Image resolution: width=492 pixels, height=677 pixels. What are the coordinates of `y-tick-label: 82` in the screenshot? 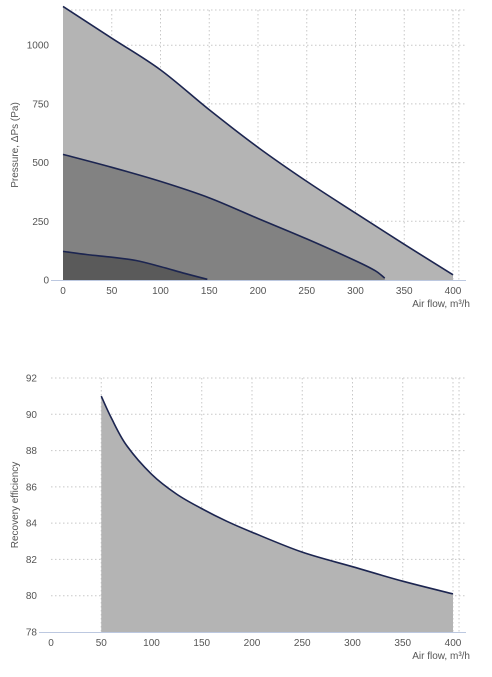 It's located at (32, 560).